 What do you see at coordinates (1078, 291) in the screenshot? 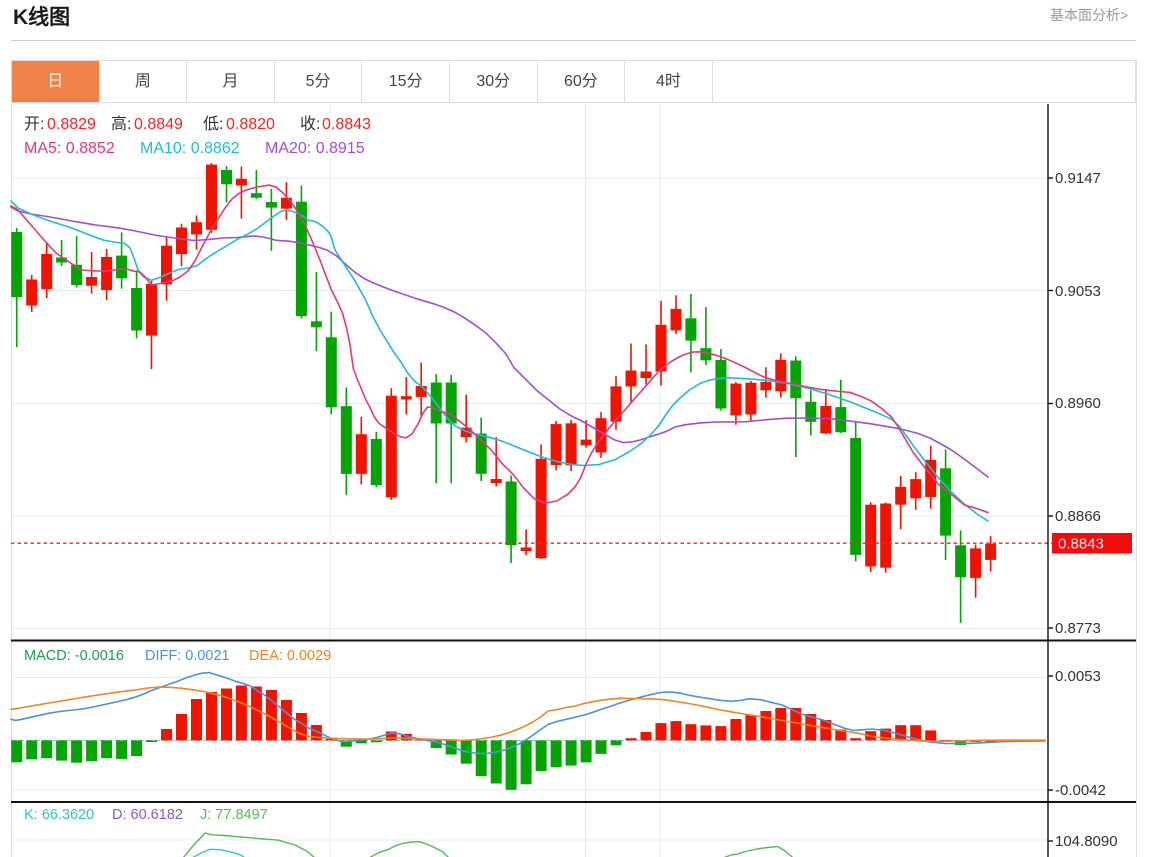
I see `svg-text: 0.9053` at bounding box center [1078, 291].